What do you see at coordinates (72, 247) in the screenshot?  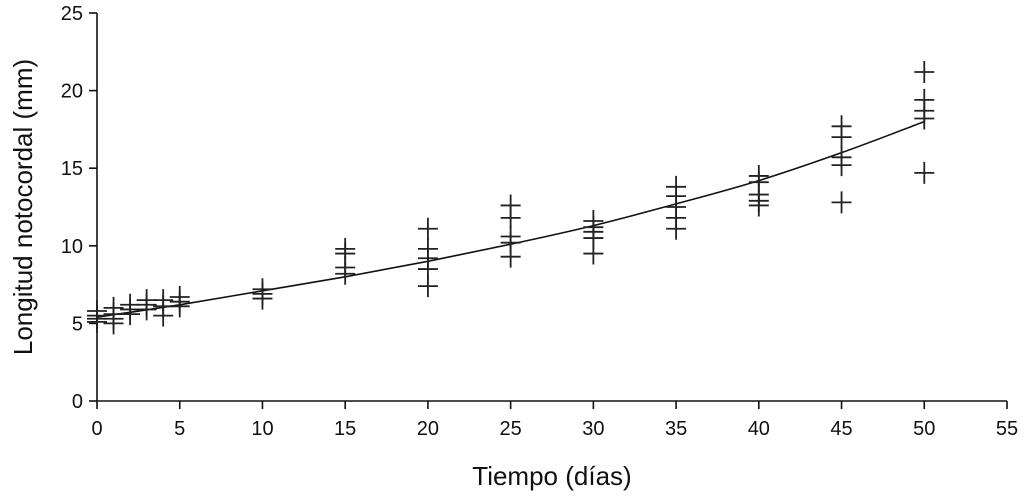 I see `y-tick-label: 10` at bounding box center [72, 247].